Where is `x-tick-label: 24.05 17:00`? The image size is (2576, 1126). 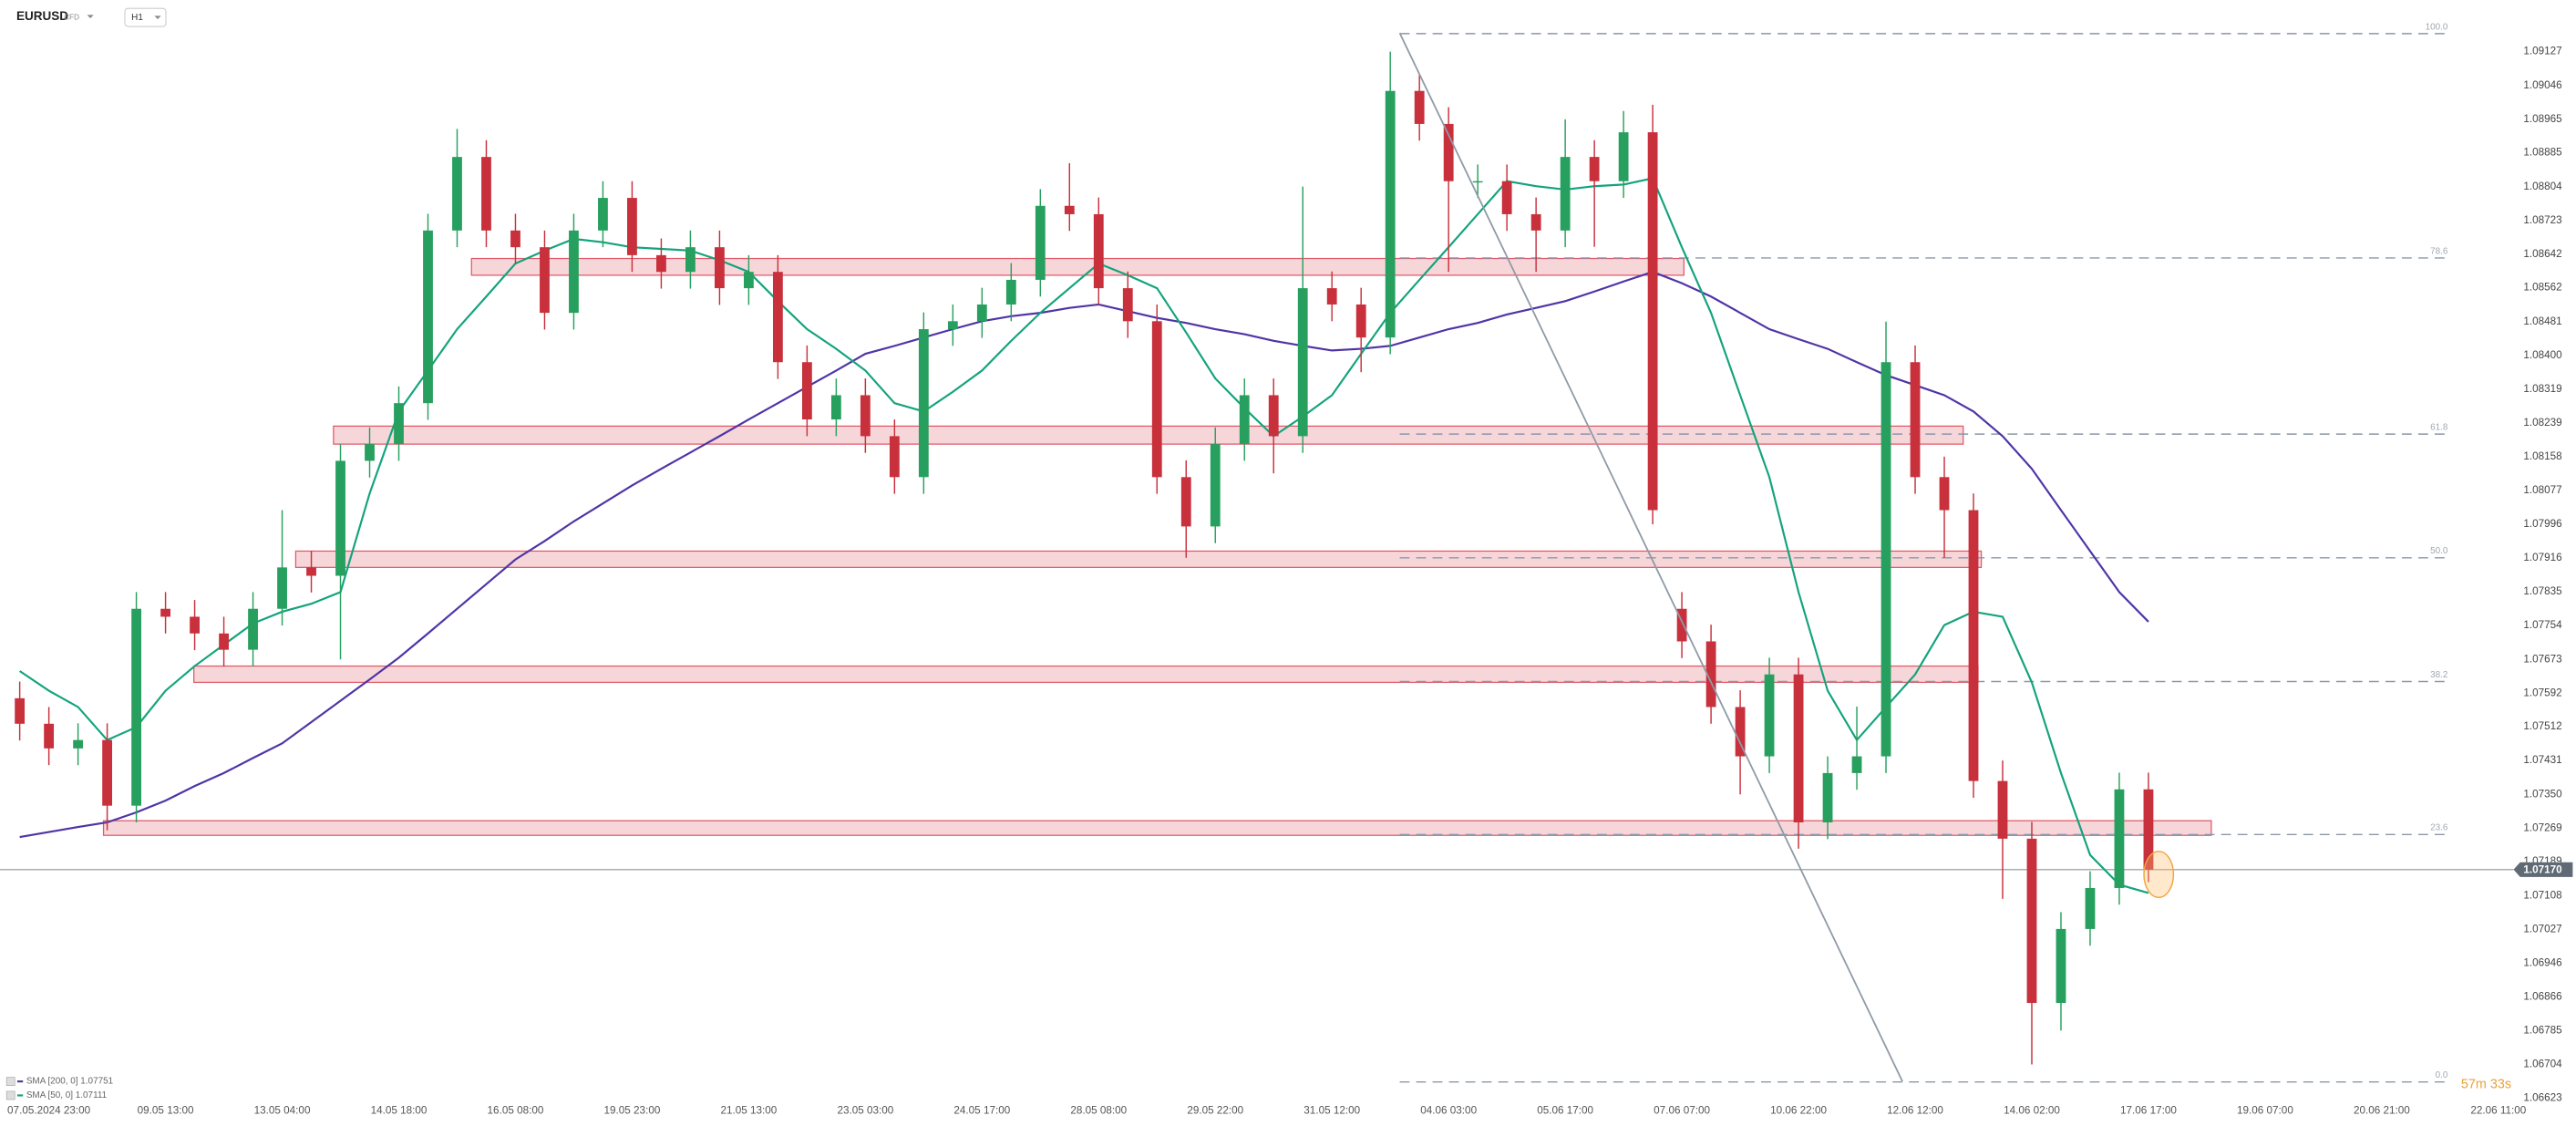
x-tick-label: 24.05 17:00 is located at coordinates (981, 1111).